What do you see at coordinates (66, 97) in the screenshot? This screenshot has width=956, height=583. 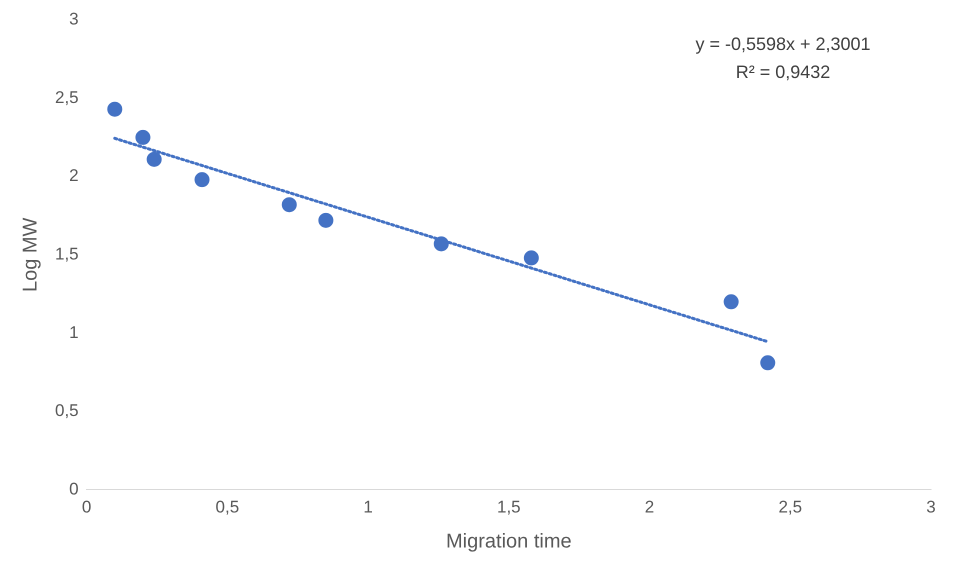 I see `y-tick-label: 2,5` at bounding box center [66, 97].